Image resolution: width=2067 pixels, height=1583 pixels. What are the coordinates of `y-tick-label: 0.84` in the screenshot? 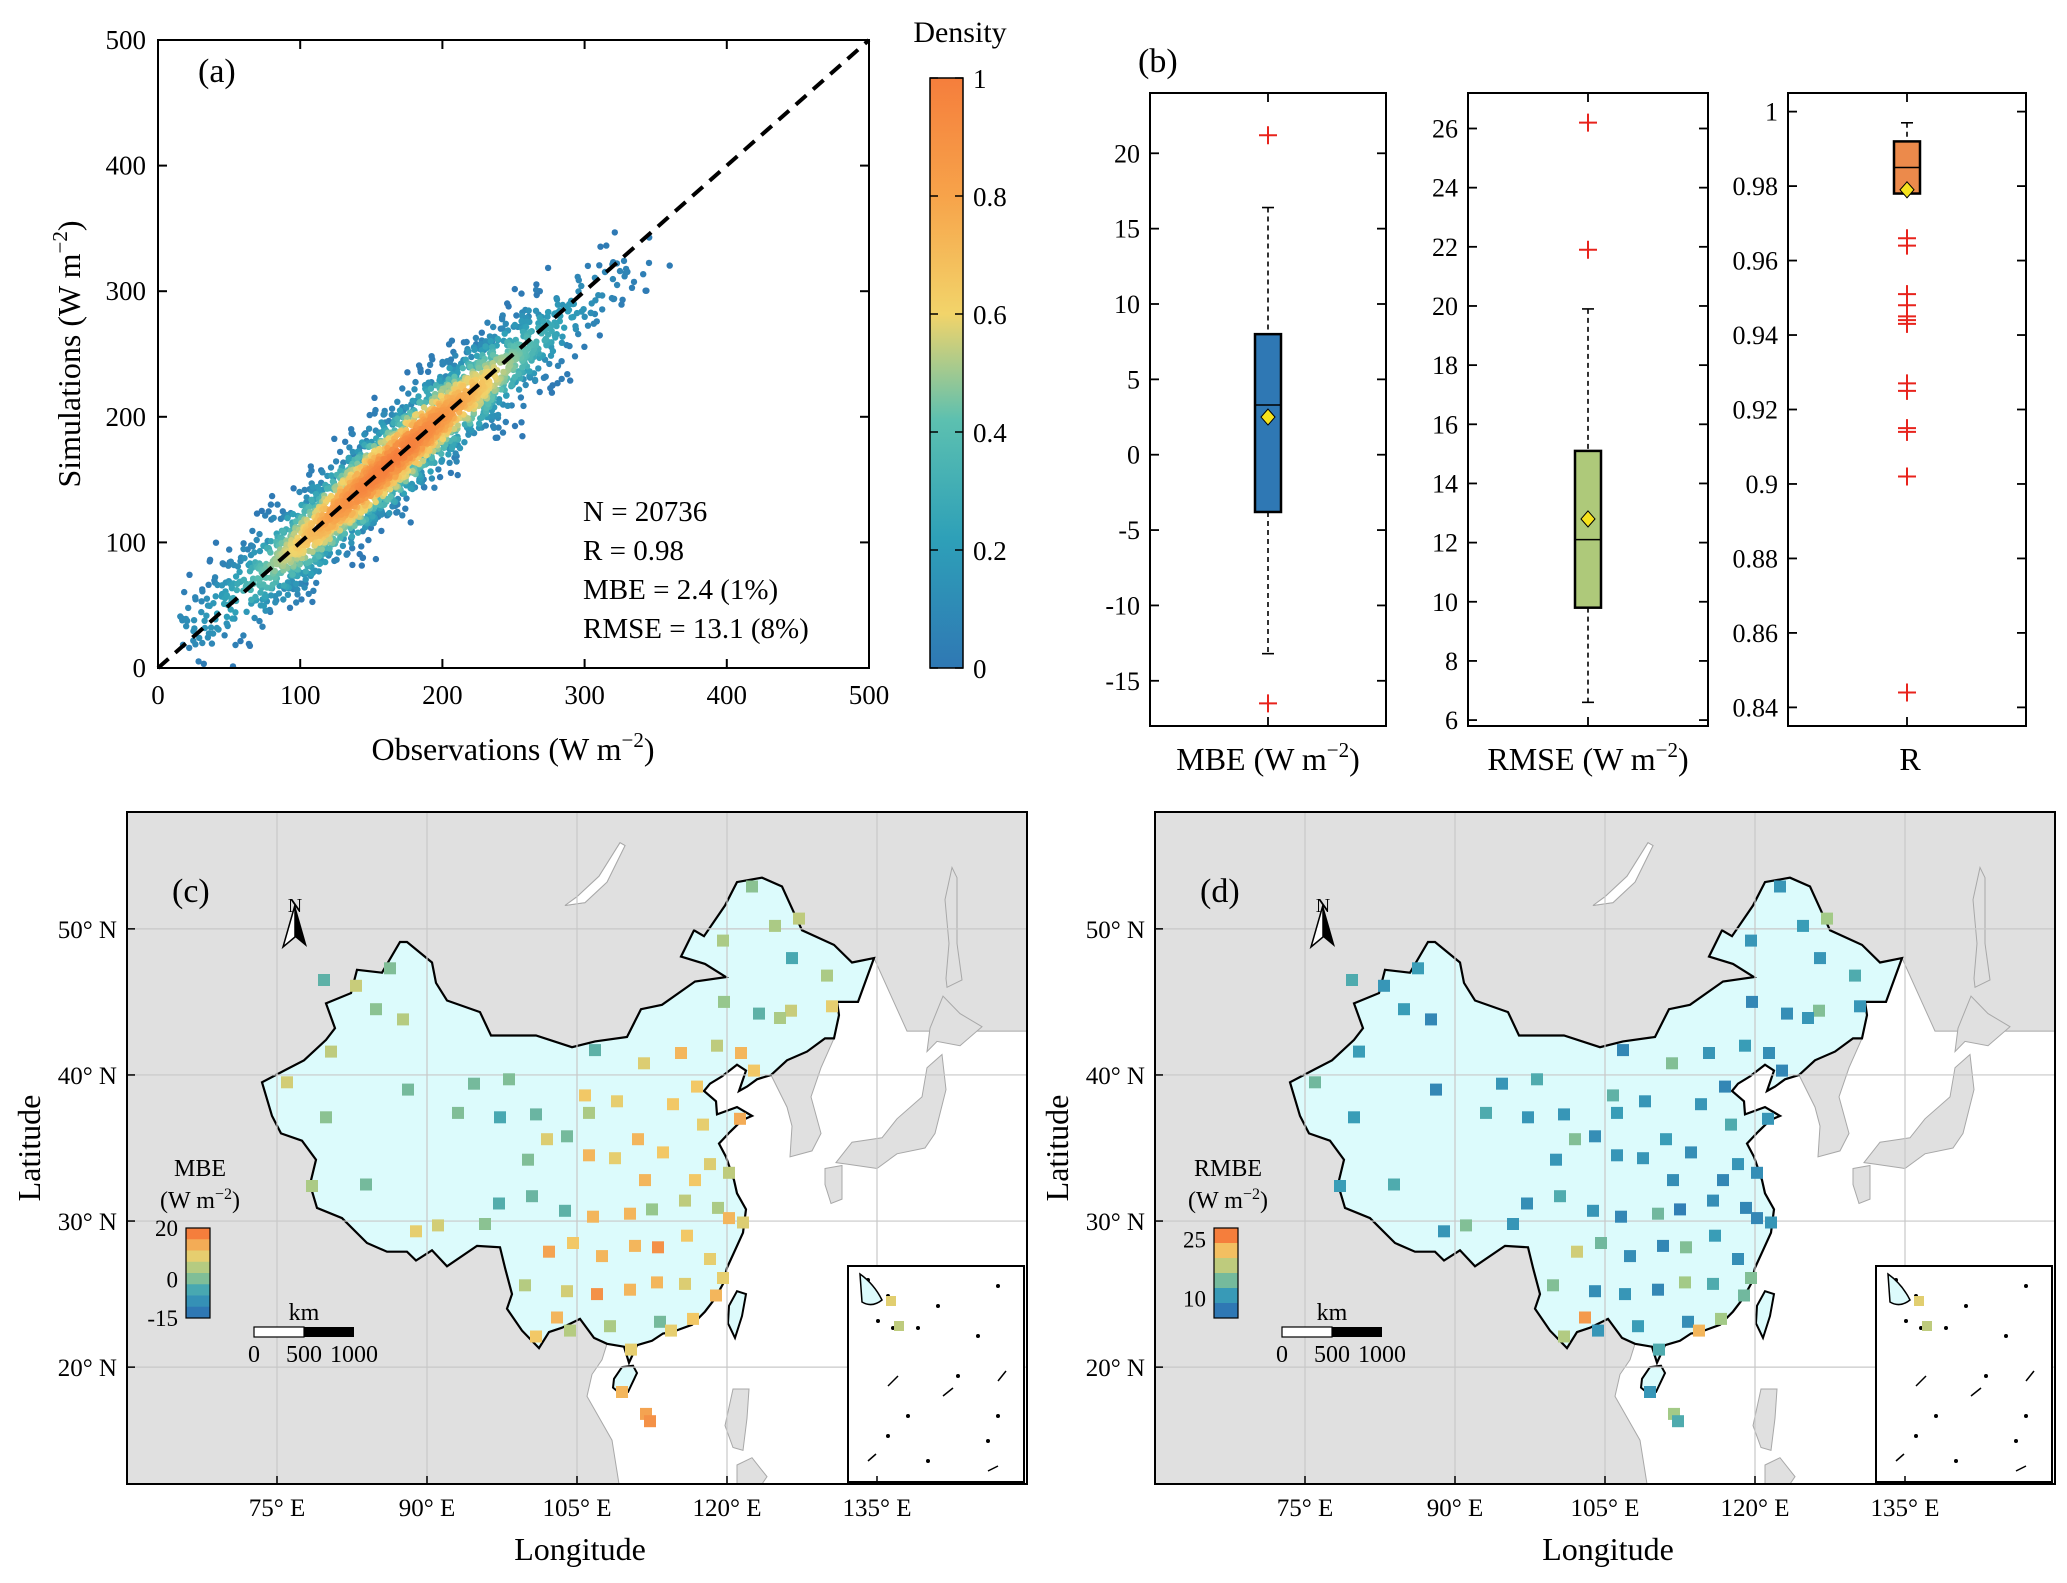 It's located at (1756, 707).